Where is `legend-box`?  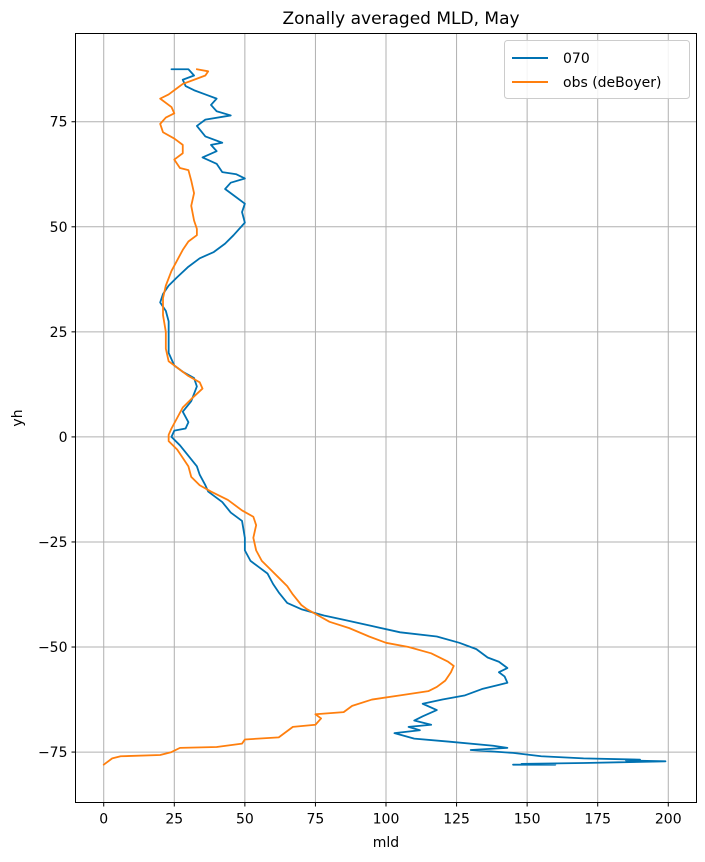 legend-box is located at coordinates (597, 69).